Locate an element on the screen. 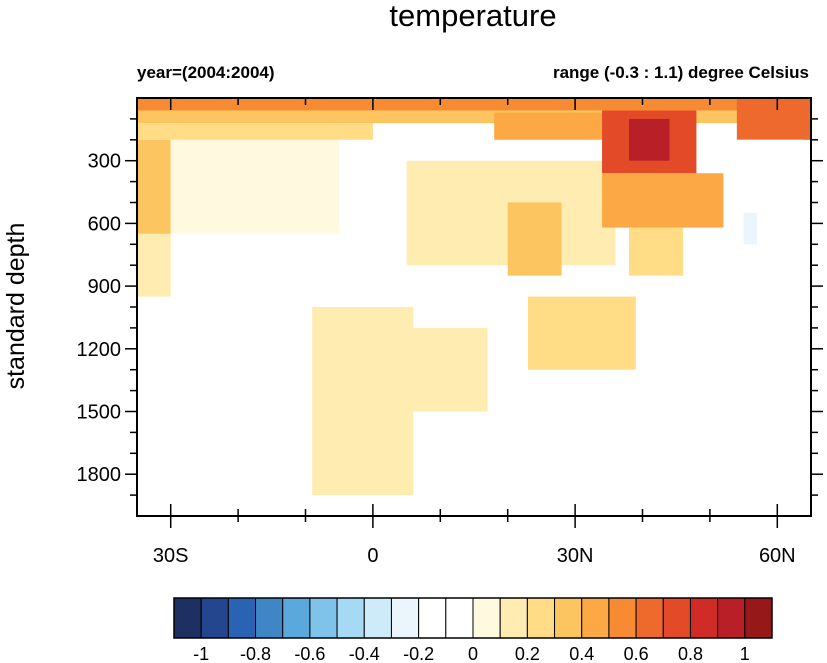 Image resolution: width=827 pixels, height=663 pixels. y-axis-title: standard depth is located at coordinates (16, 306).